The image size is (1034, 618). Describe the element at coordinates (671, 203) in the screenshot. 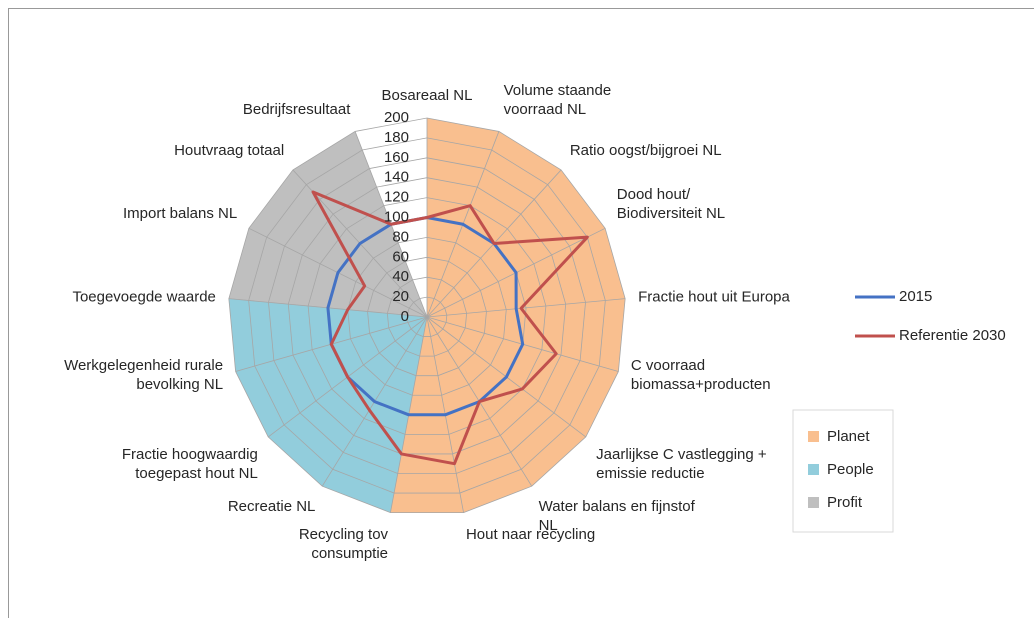

I see `category-label: Dood hout/ Biodiversiteit NL` at that location.